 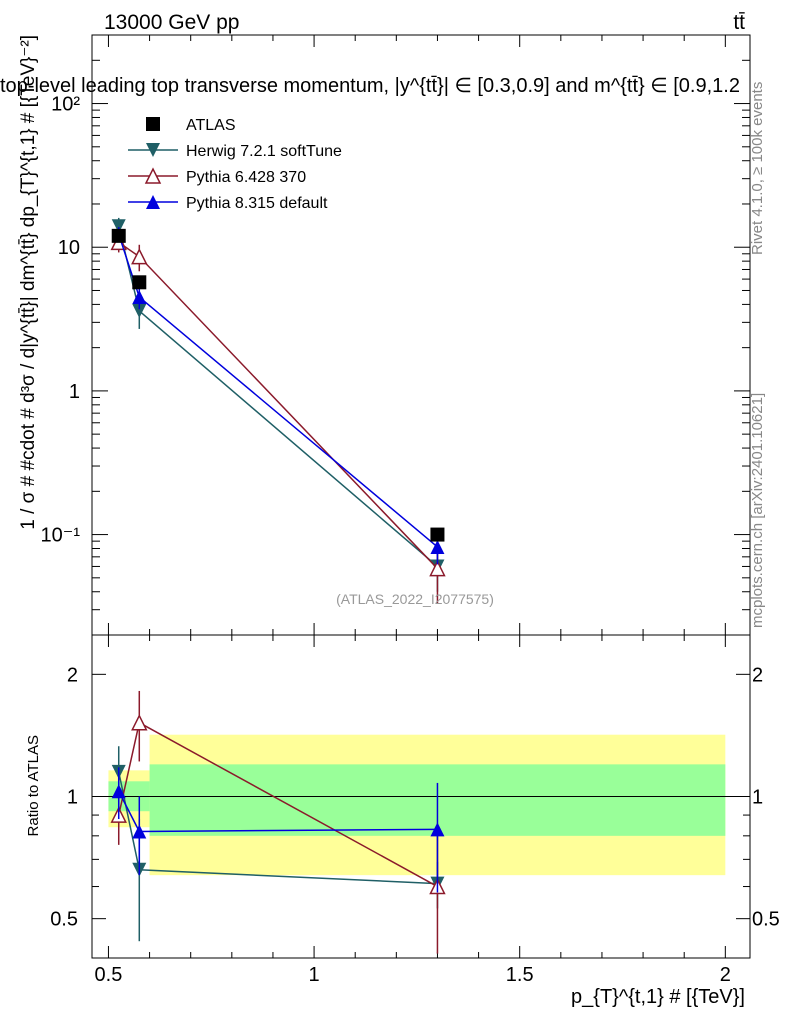 I want to click on x-tick-label: 1.5, so click(x=520, y=975).